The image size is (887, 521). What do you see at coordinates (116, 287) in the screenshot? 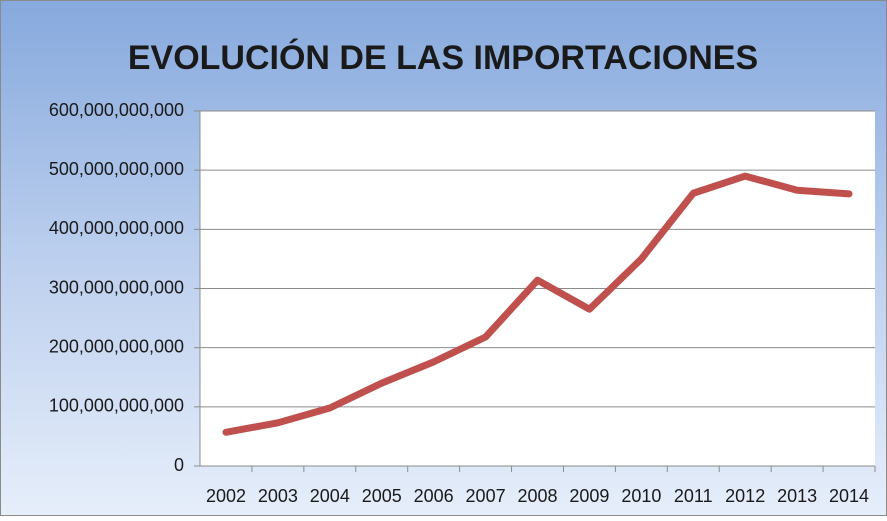
I see `y-tick-label: 300,000,000,000` at bounding box center [116, 287].